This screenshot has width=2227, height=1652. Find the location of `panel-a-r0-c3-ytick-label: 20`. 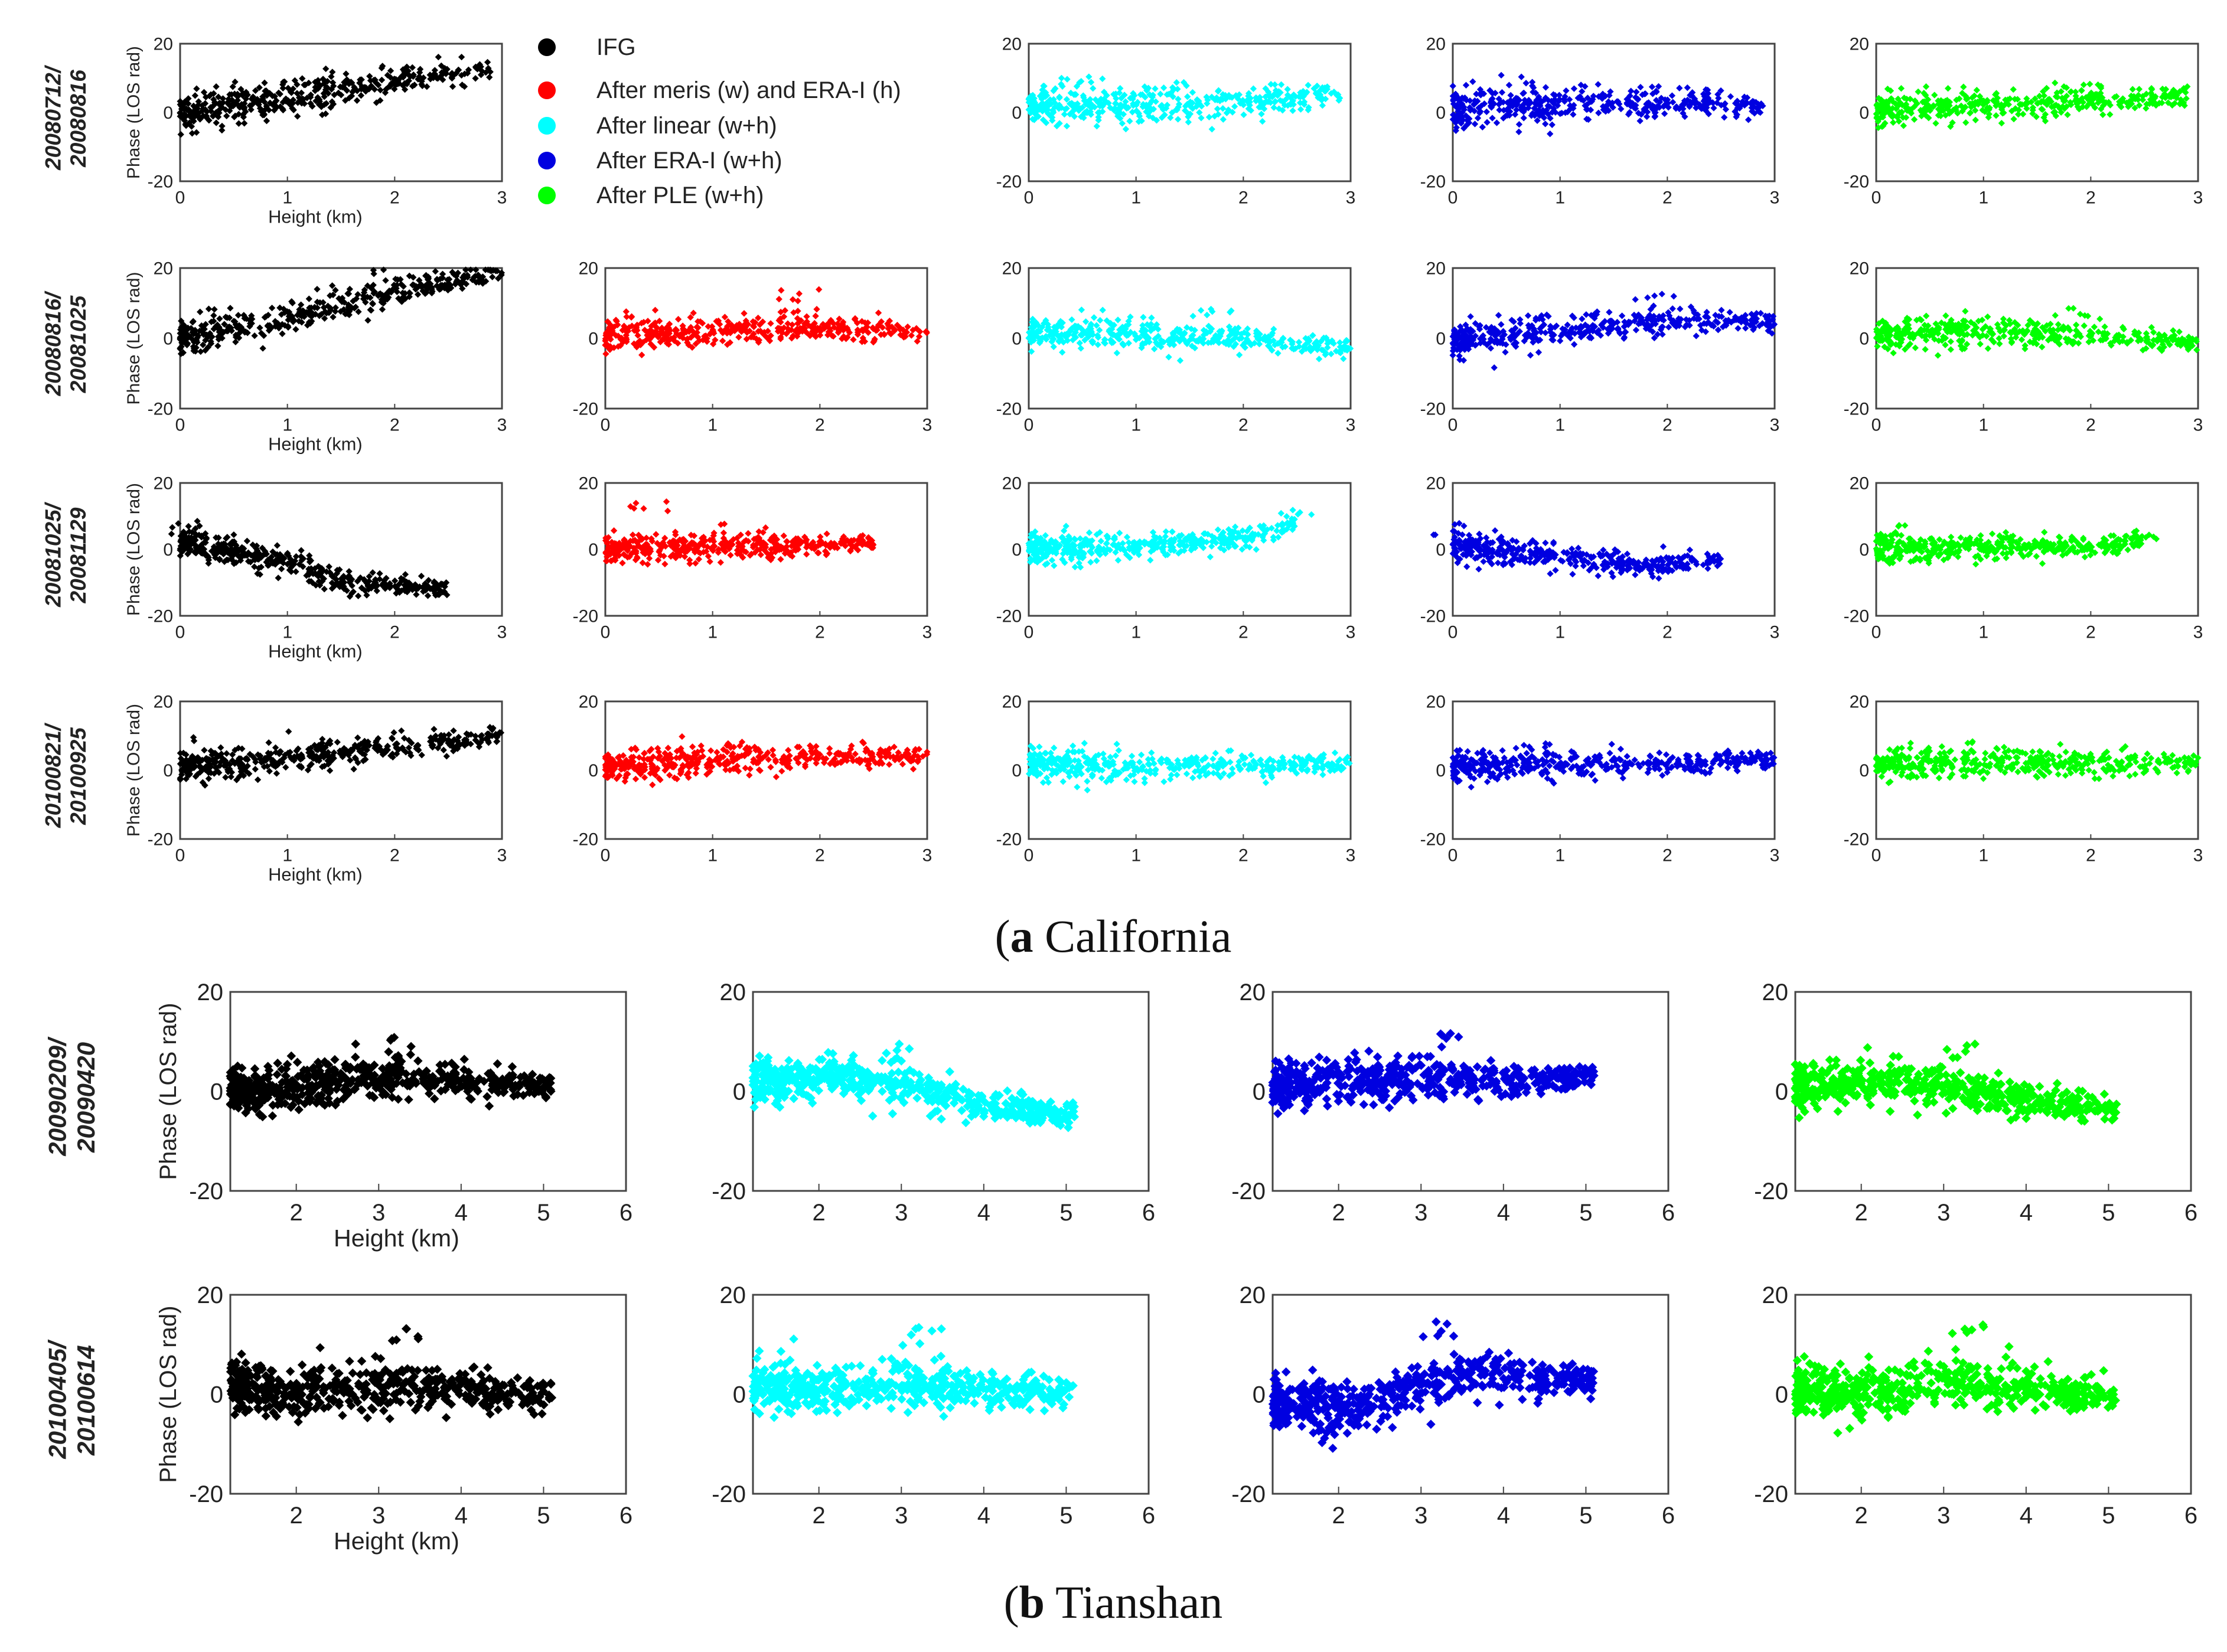

panel-a-r0-c3-ytick-label: 20 is located at coordinates (1436, 45).